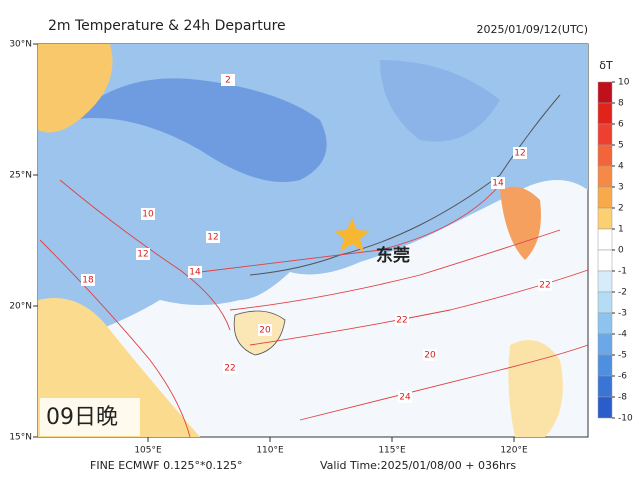 Image resolution: width=640 pixels, height=480 pixels. Describe the element at coordinates (520, 223) in the screenshot. I see `taiwan-anomaly` at that location.